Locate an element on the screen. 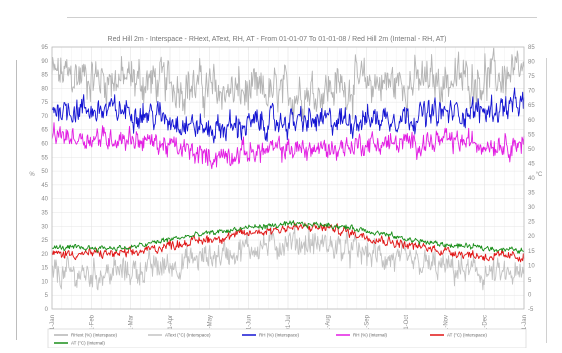 This screenshot has height=353, width=562. y-tick-right: 50 is located at coordinates (531, 150).